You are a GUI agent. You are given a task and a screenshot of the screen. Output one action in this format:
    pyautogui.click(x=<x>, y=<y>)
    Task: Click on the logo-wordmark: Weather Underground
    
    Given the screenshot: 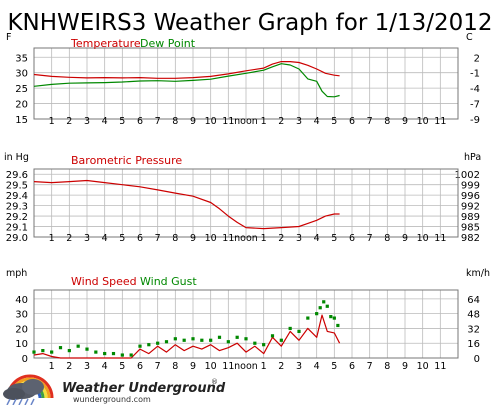 What is the action you would take?
    pyautogui.click(x=144, y=388)
    